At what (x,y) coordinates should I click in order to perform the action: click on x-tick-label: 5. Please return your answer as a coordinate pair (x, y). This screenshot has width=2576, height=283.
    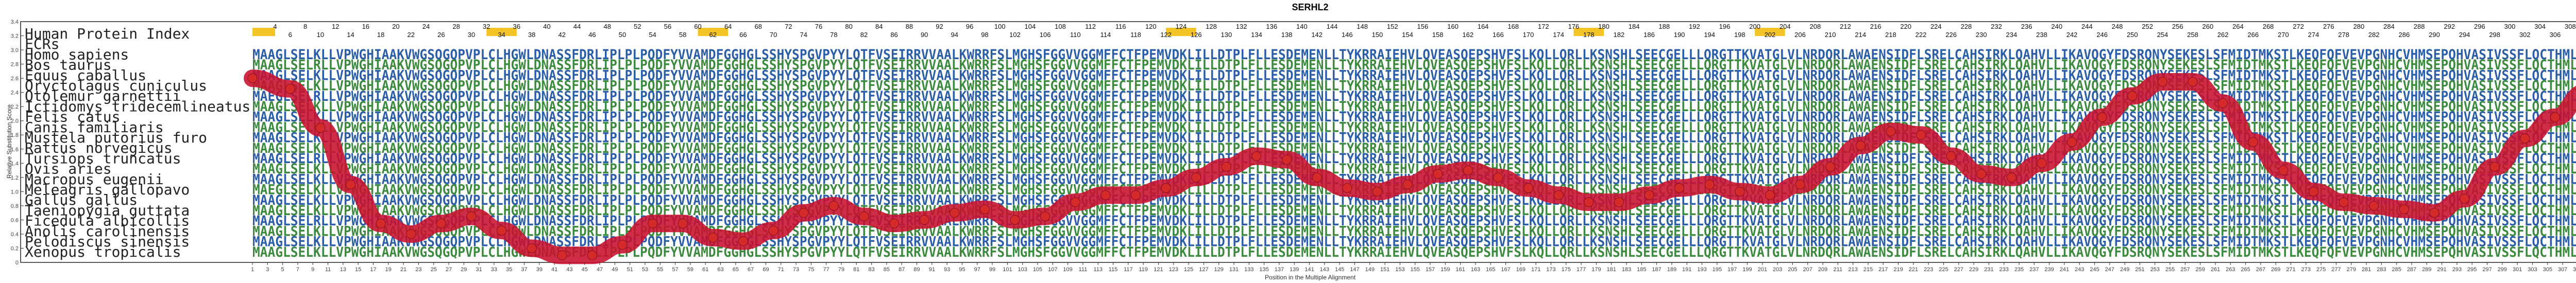
    Looking at the image, I should click on (282, 270).